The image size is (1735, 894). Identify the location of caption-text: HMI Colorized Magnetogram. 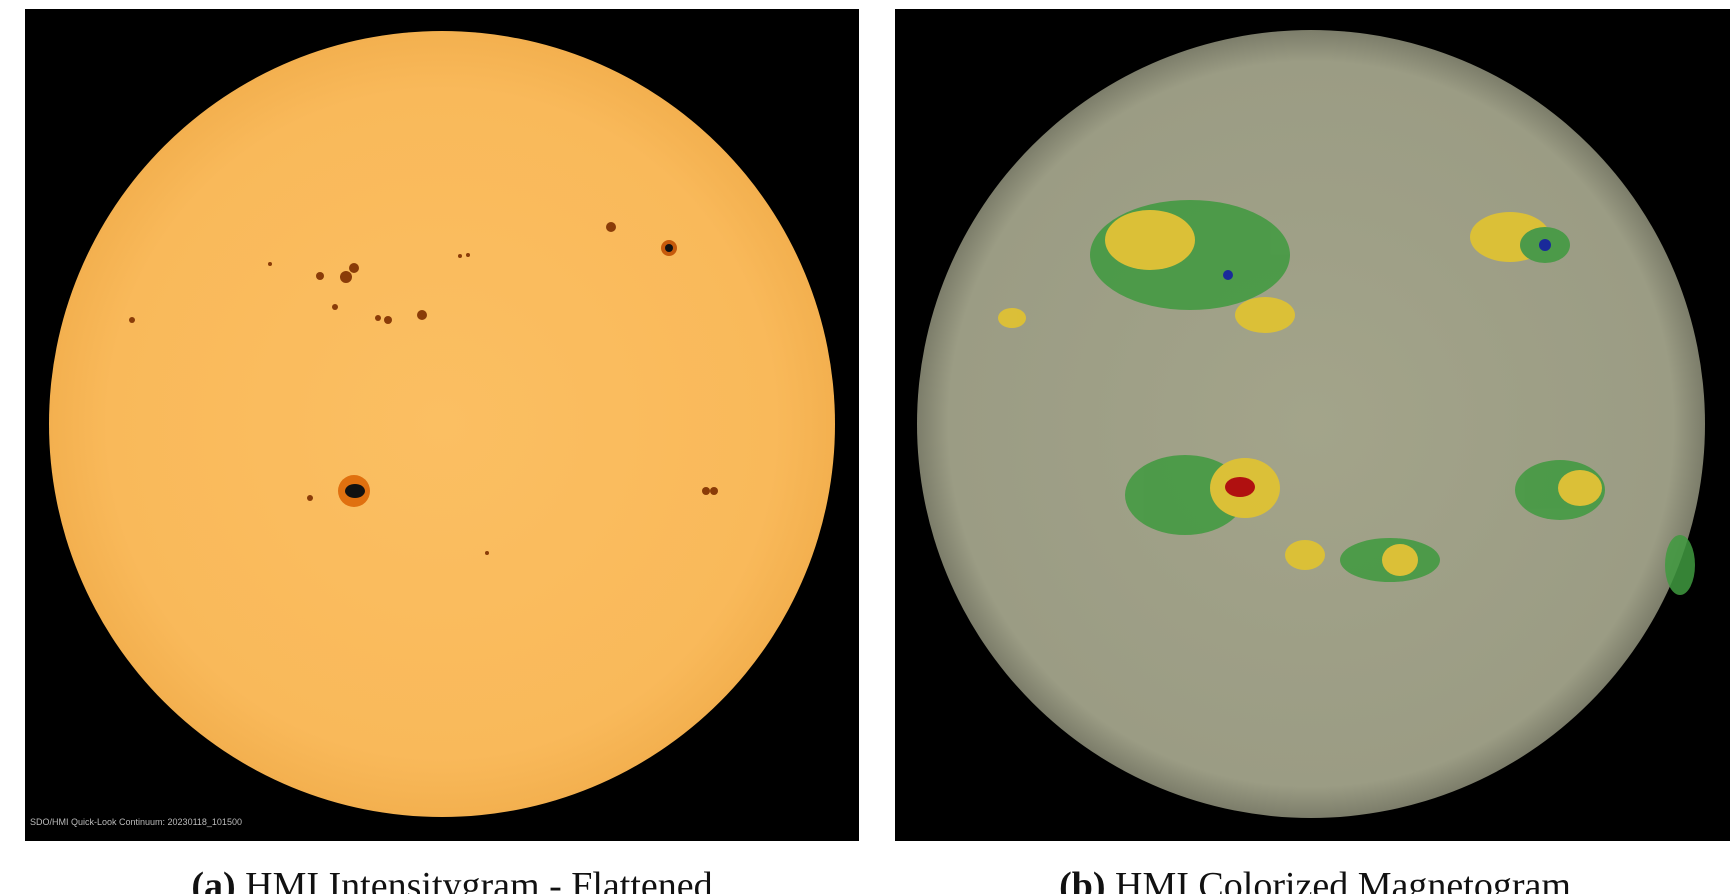
(1343, 879).